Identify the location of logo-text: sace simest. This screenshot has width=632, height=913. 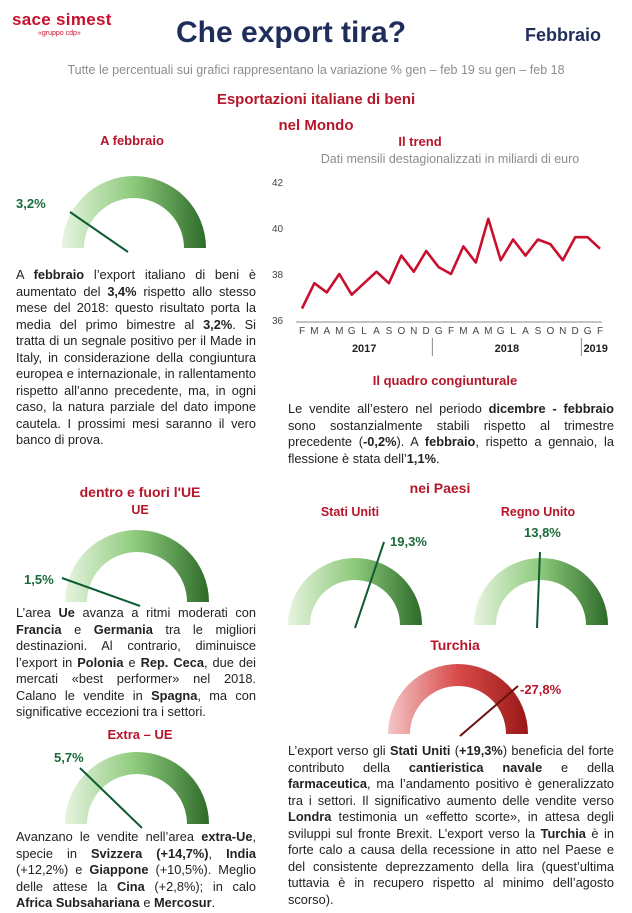
(62, 19).